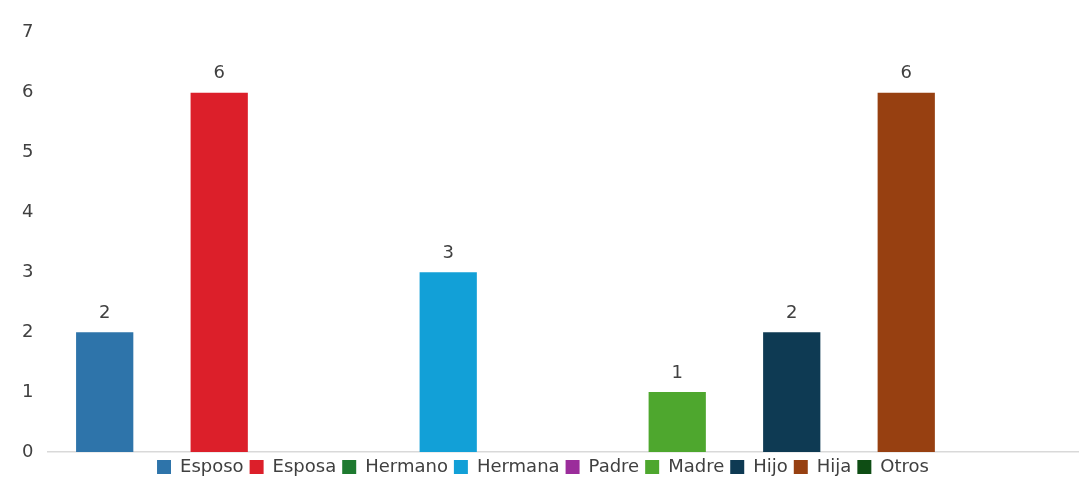 This screenshot has height=494, width=1090. What do you see at coordinates (212, 465) in the screenshot?
I see `legend-label: Esposo` at bounding box center [212, 465].